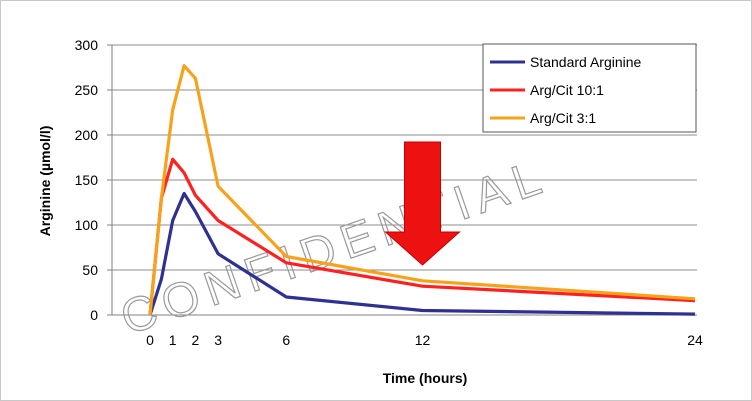 The height and width of the screenshot is (401, 752). What do you see at coordinates (218, 340) in the screenshot?
I see `x-tick-label: 3` at bounding box center [218, 340].